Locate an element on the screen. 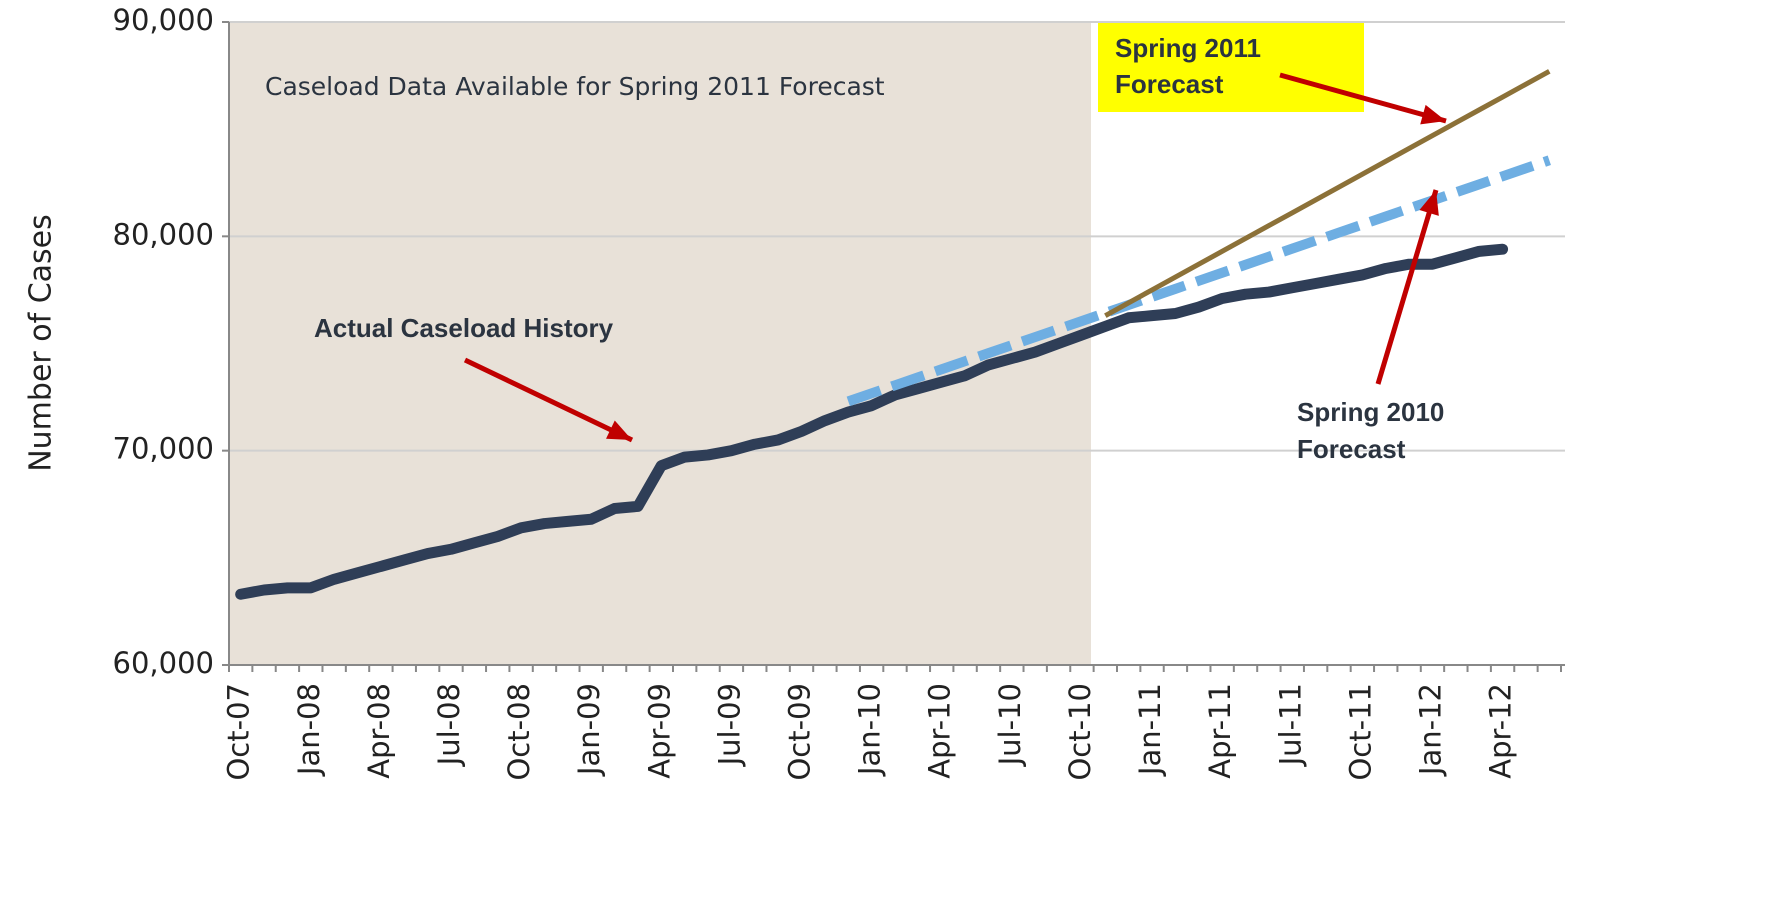  x-tick-label: Apr-11 is located at coordinates (1220, 731).